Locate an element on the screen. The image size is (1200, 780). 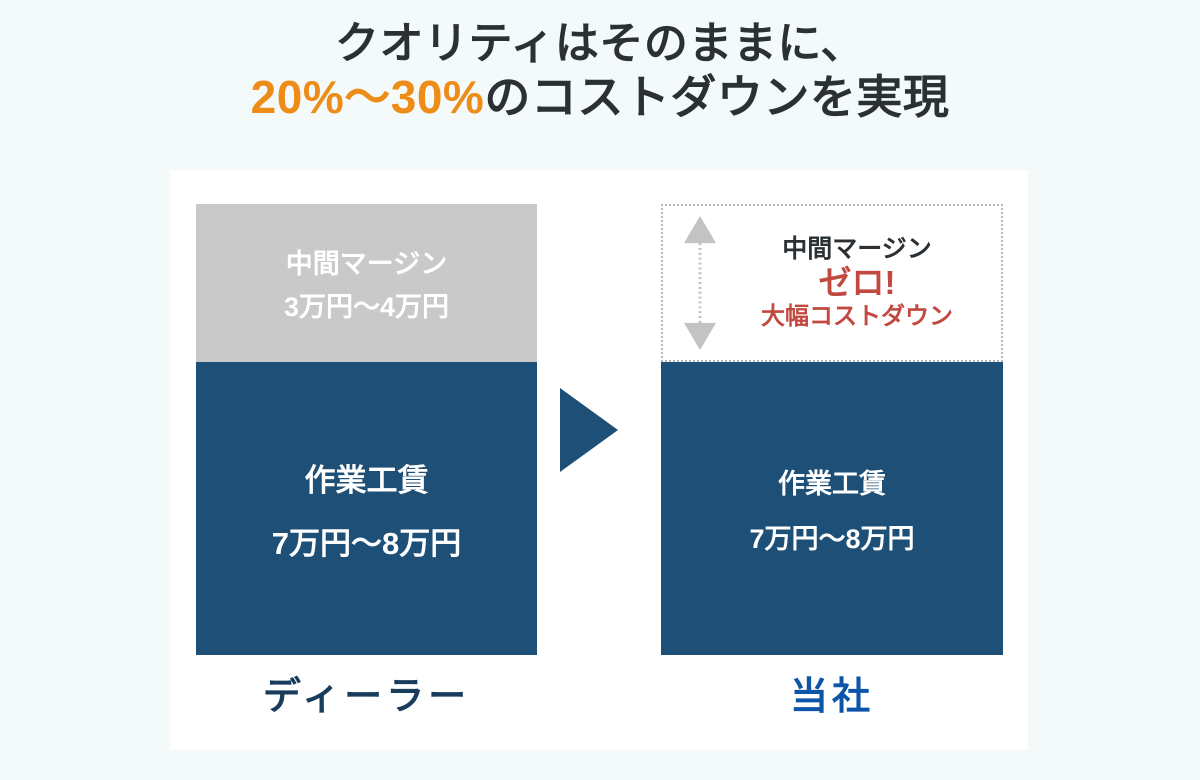
margin-label-title: 中間マージン is located at coordinates (366, 264).